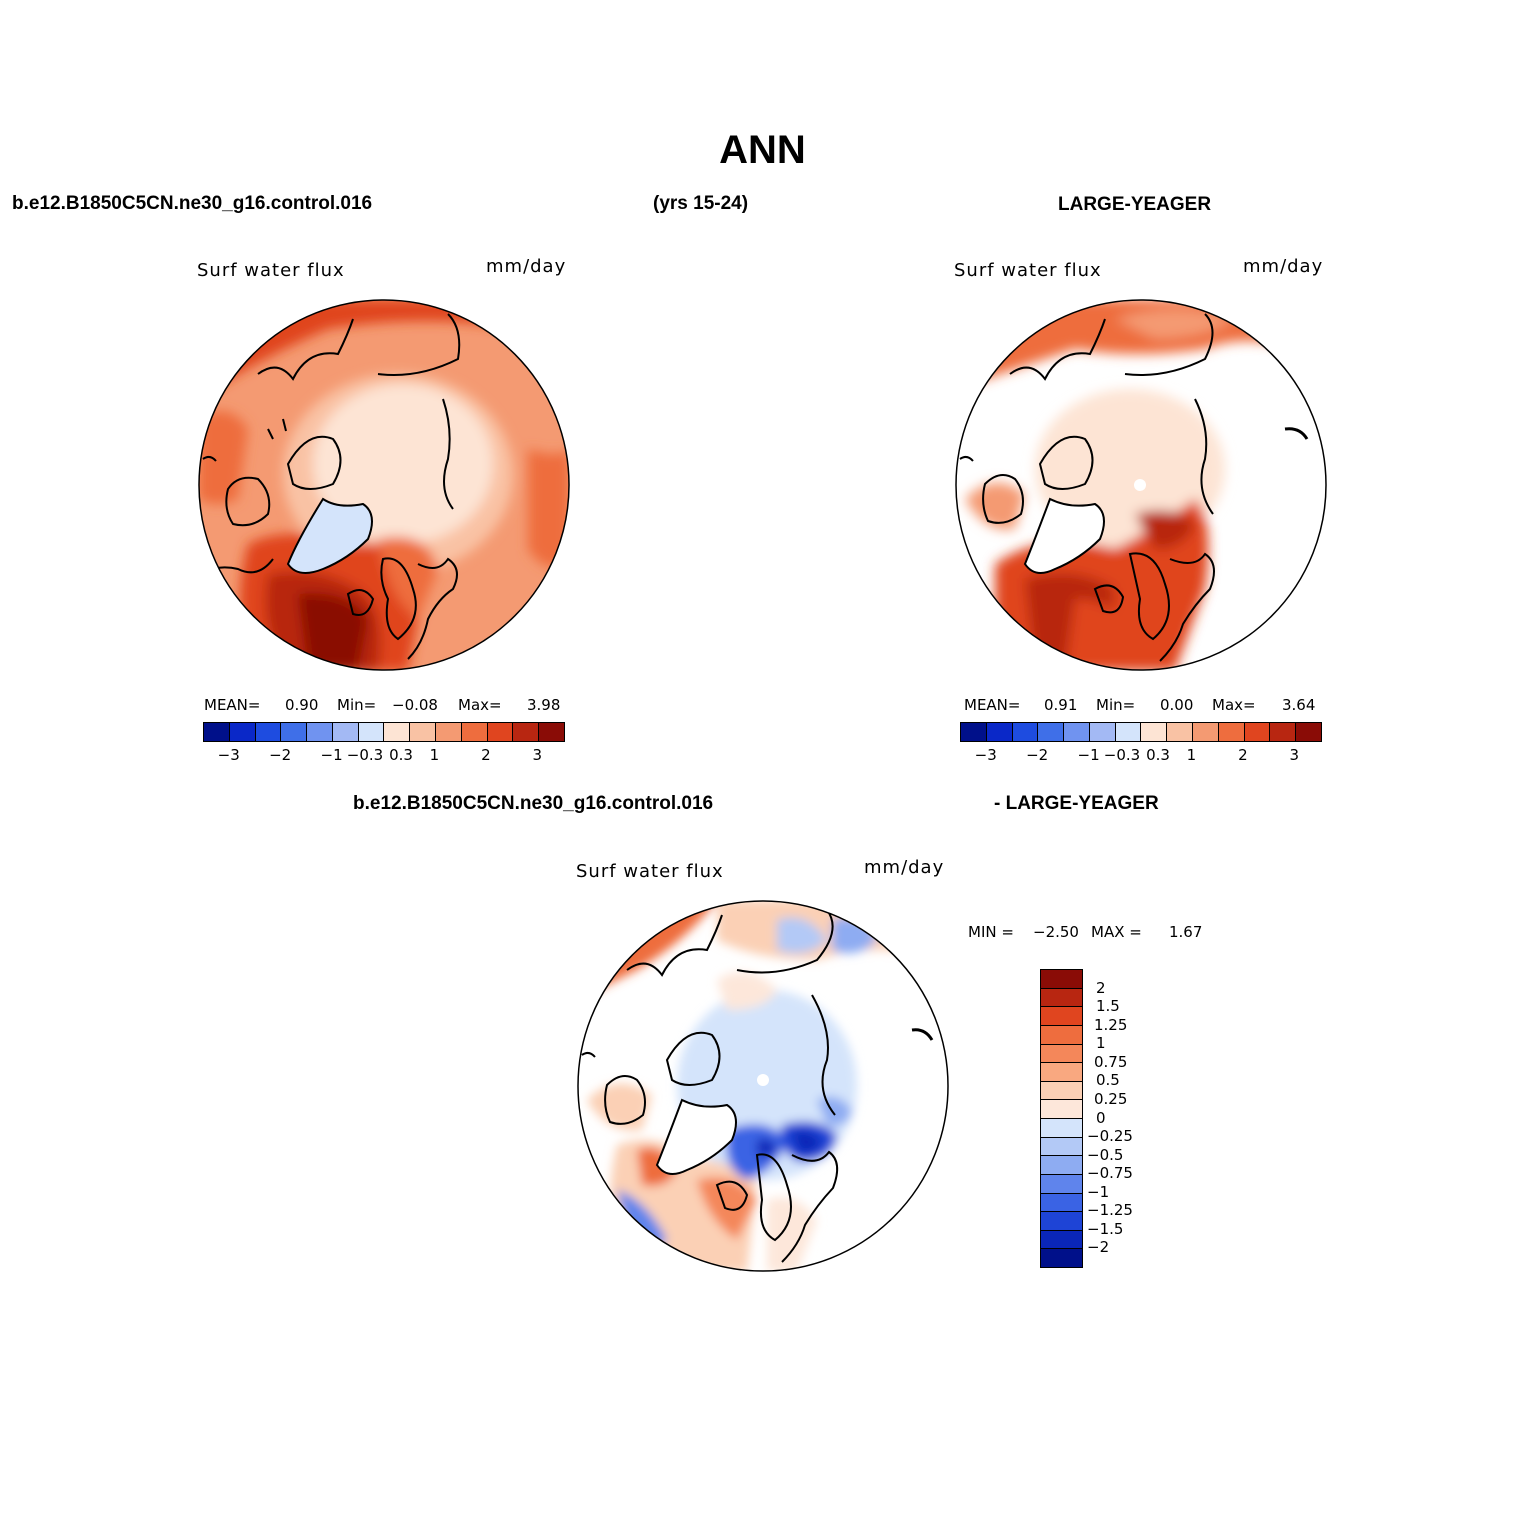 Image resolution: width=1525 pixels, height=1525 pixels. I want to click on colorbar-tick-label: 0.75, so click(1111, 1061).